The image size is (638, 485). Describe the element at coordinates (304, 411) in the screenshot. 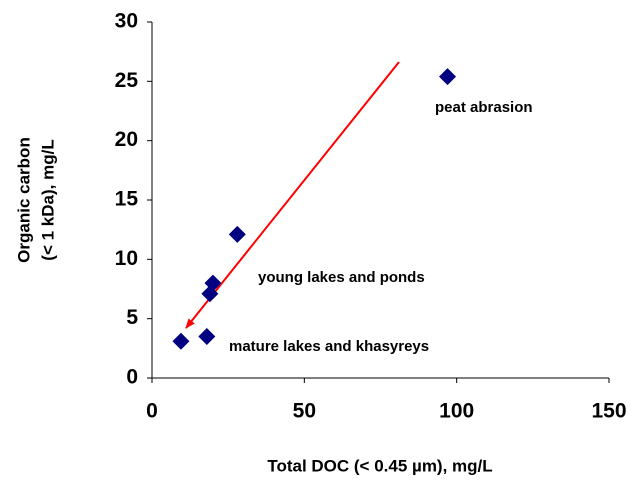

I see `x-tick-label: 50` at that location.